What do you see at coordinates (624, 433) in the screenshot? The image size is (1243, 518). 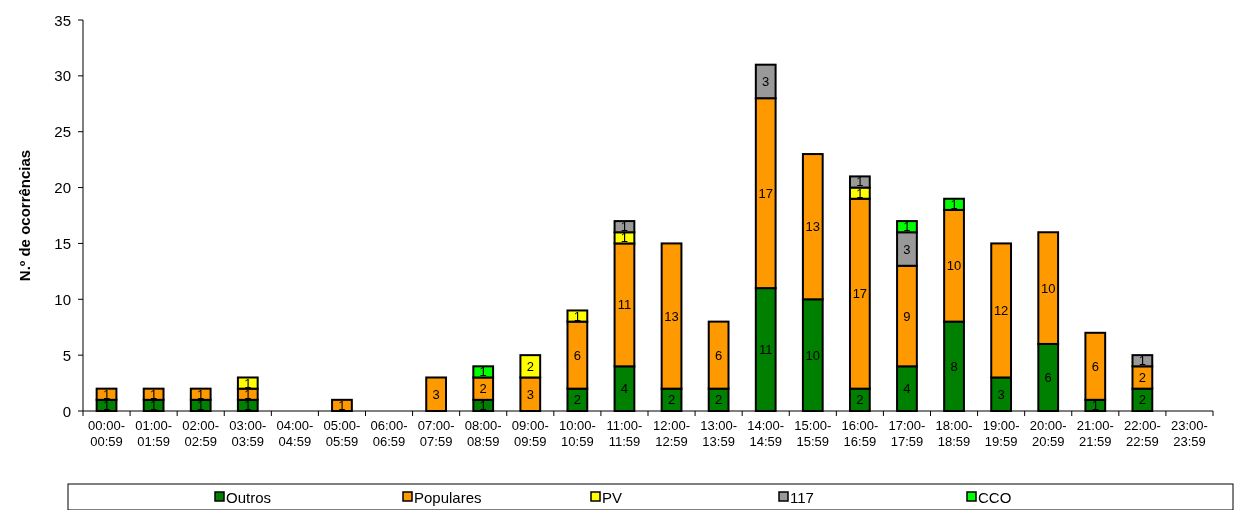 I see `x-tick-label: 11:00-11:59` at bounding box center [624, 433].